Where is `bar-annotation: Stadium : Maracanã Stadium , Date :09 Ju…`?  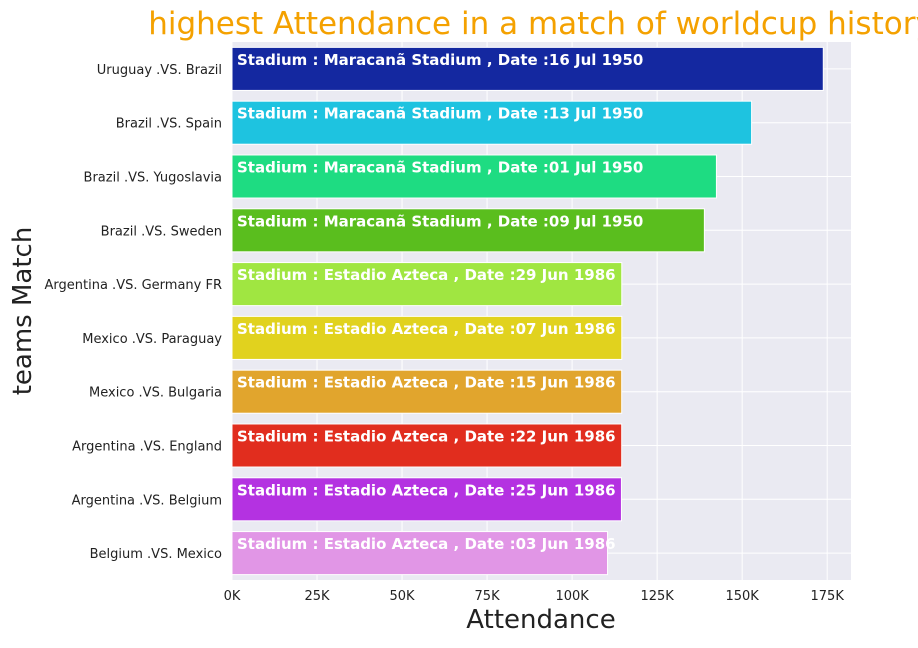 bar-annotation: Stadium : Maracanã Stadium , Date :09 Ju… is located at coordinates (440, 221).